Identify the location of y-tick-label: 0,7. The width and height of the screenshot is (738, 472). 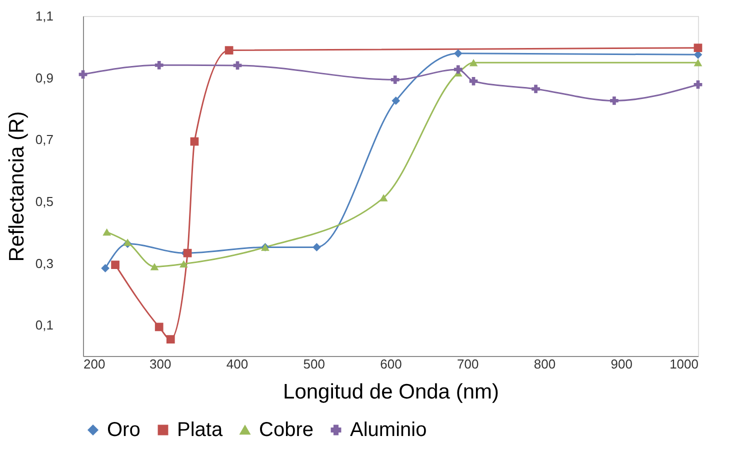
(44, 140).